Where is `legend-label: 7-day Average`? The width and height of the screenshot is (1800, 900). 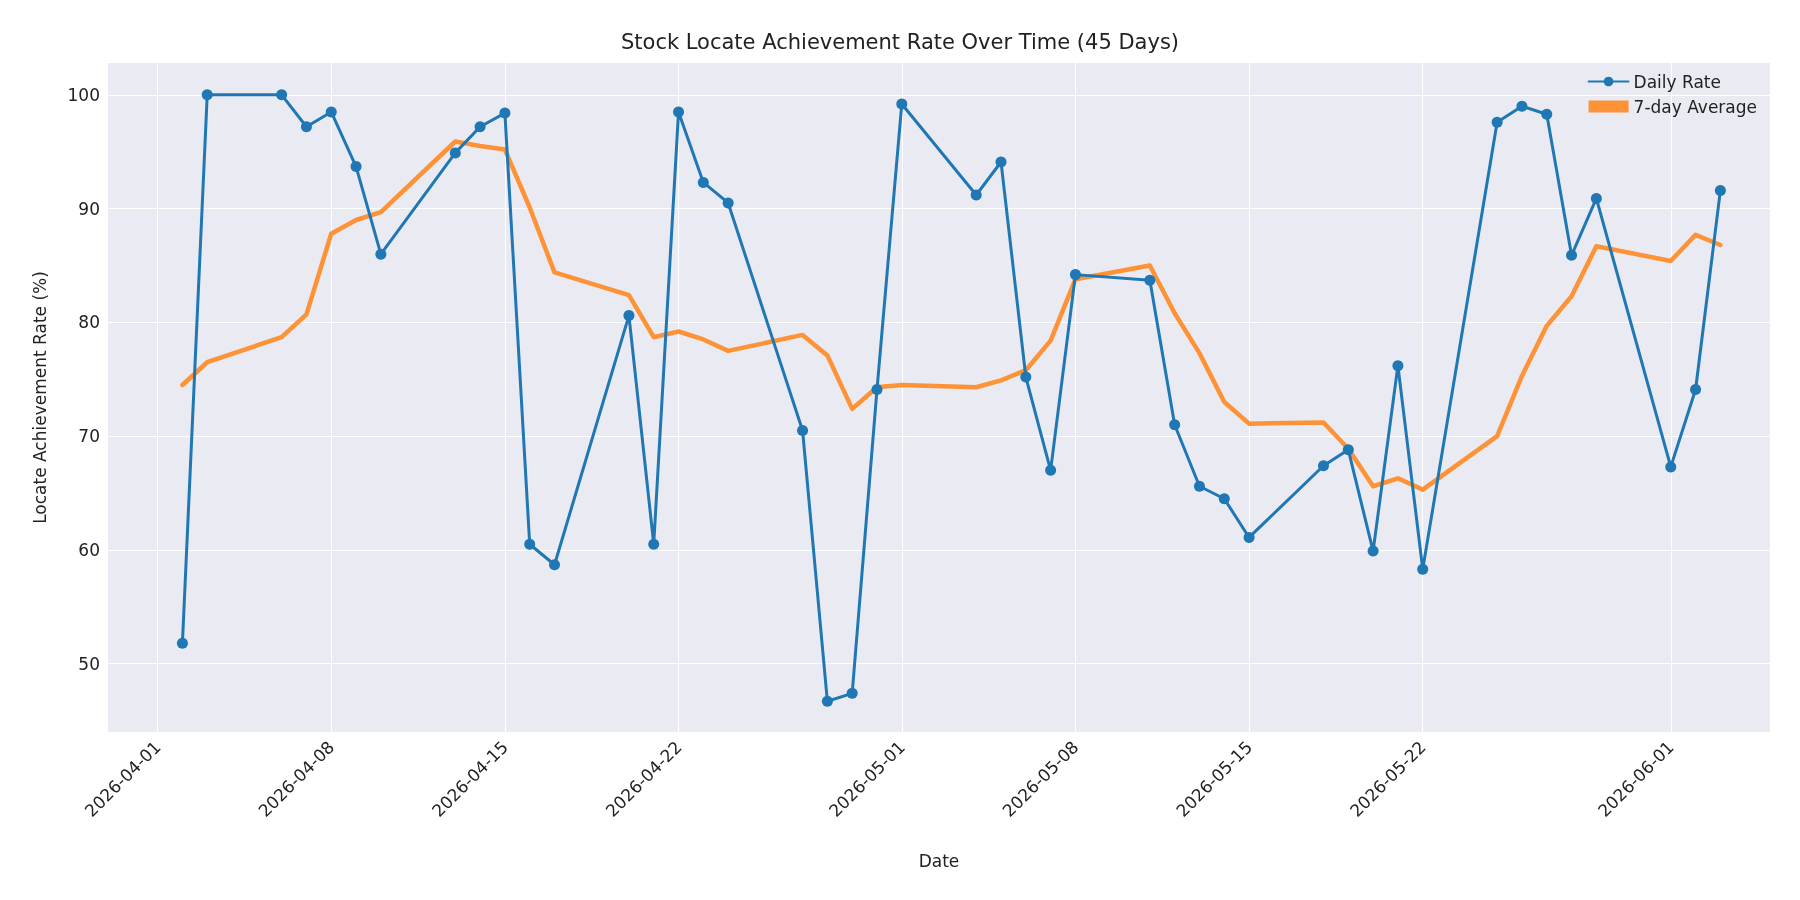 legend-label: 7-day Average is located at coordinates (1695, 106).